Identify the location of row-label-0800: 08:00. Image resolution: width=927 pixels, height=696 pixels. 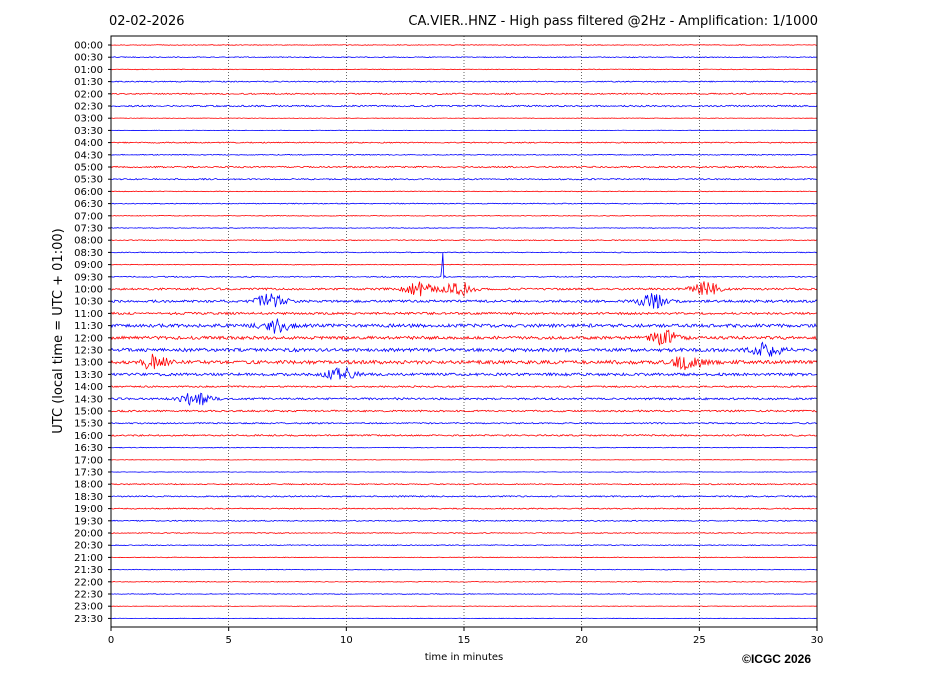
(88, 241).